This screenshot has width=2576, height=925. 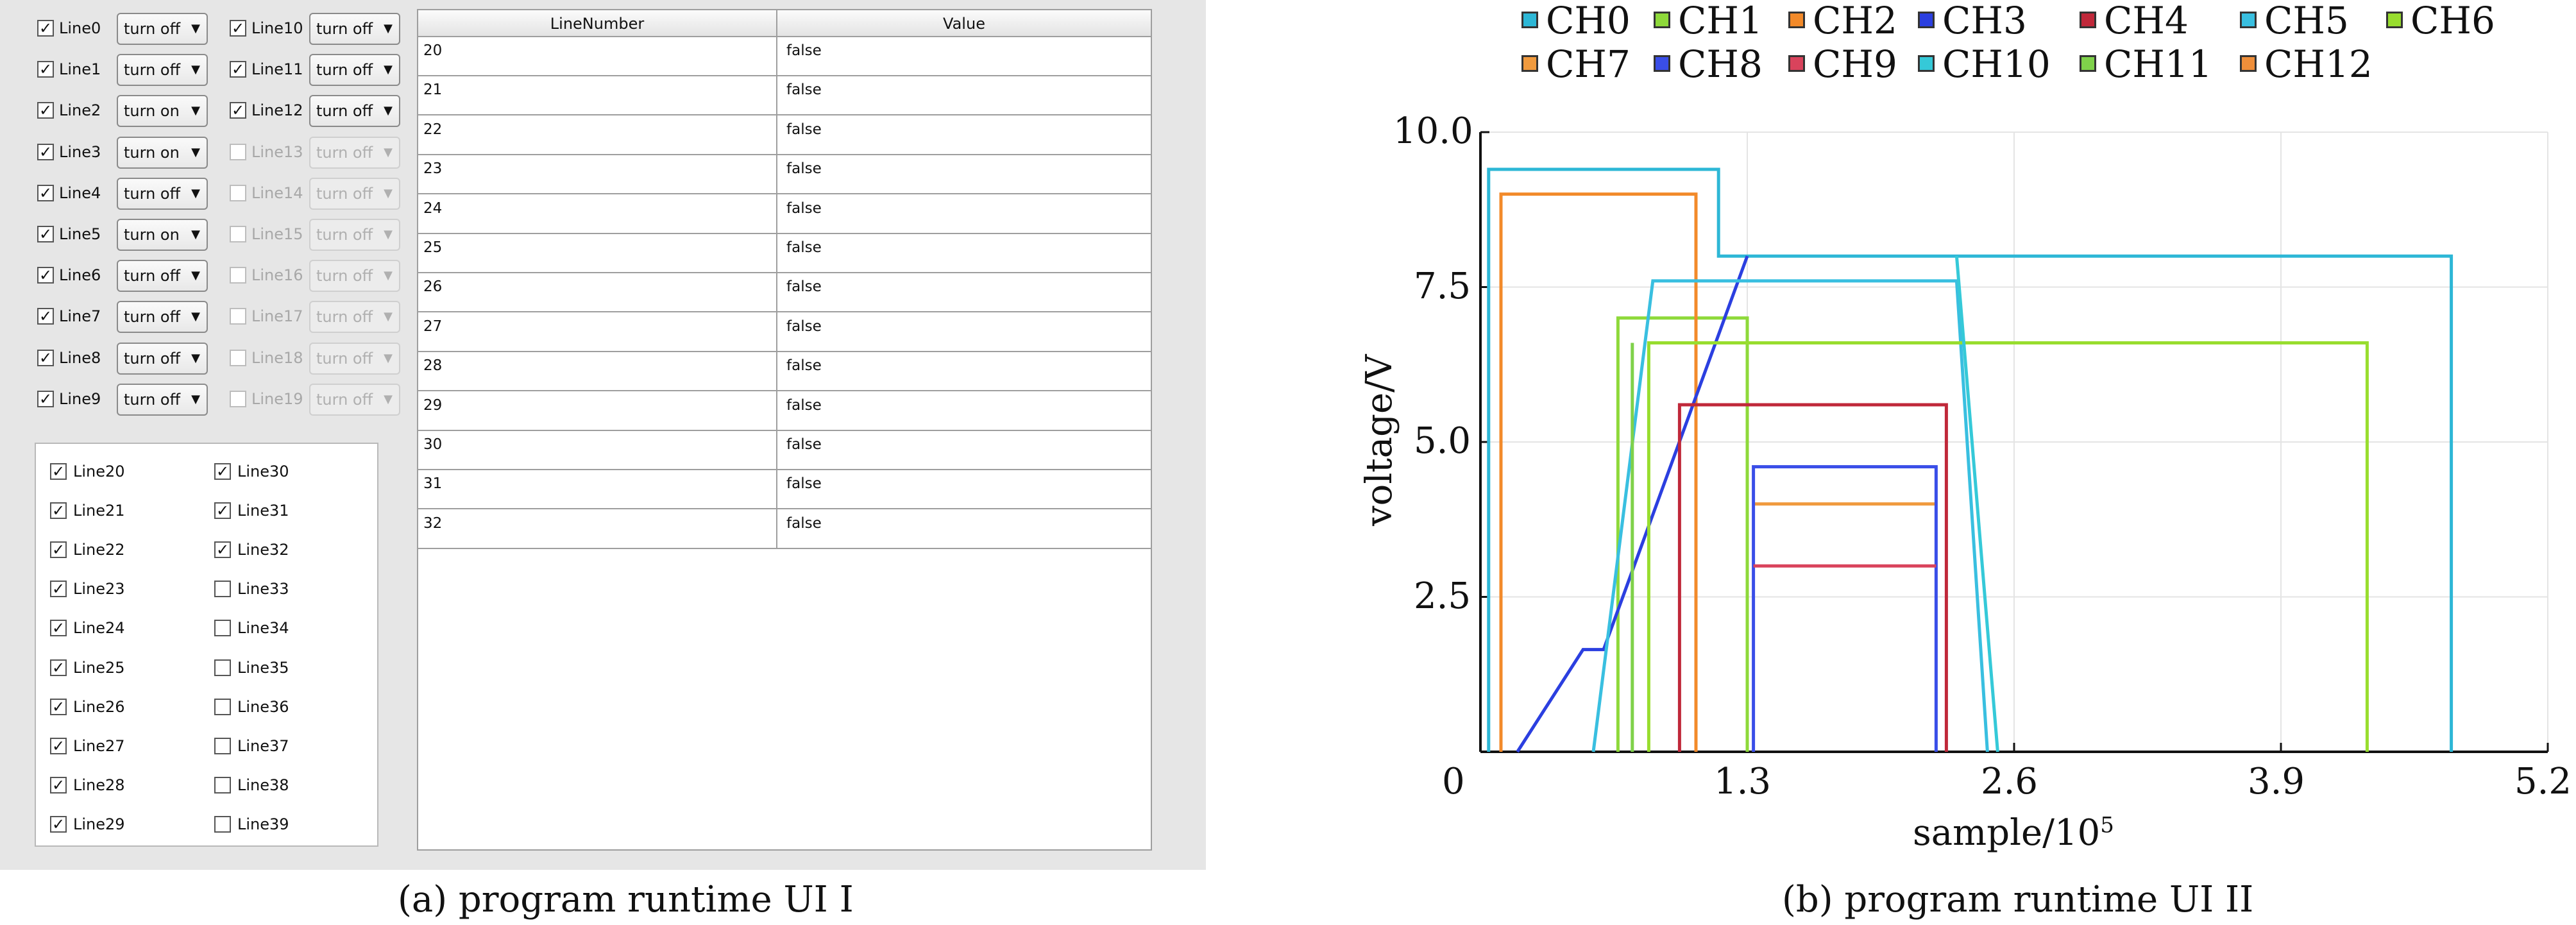 I want to click on line-label: Line22, so click(x=99, y=550).